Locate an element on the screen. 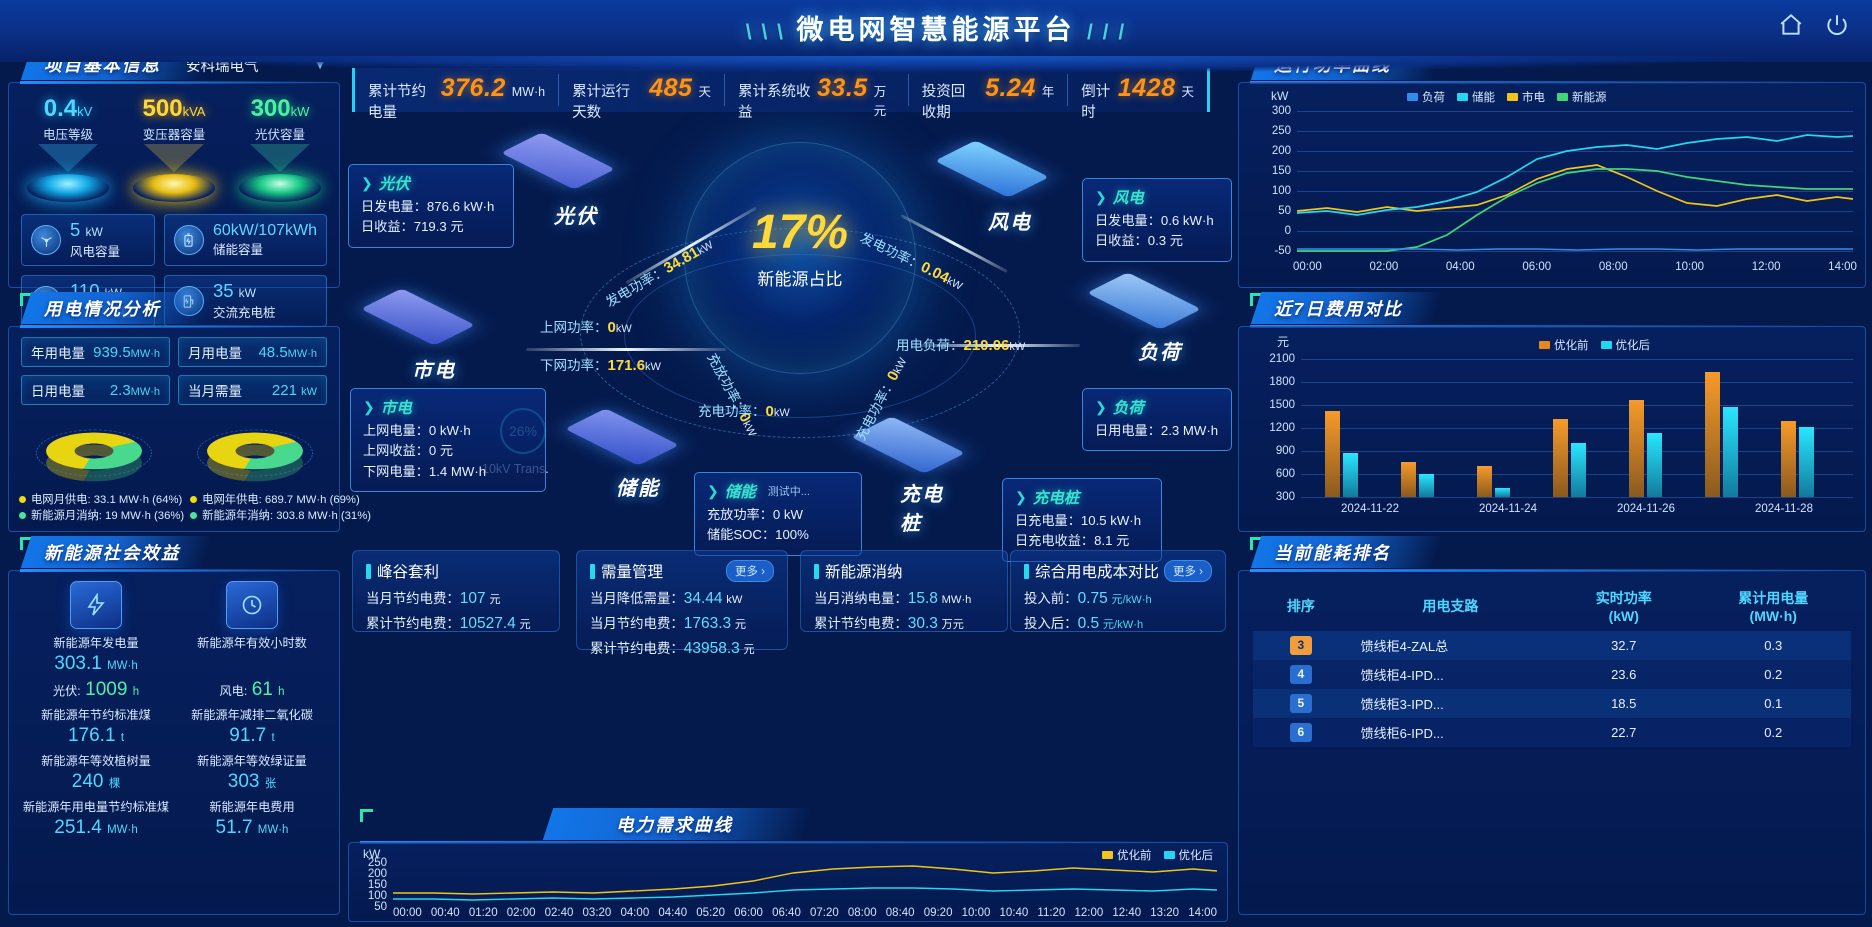 The height and width of the screenshot is (927, 1872). row-unit: 元 is located at coordinates (740, 624).